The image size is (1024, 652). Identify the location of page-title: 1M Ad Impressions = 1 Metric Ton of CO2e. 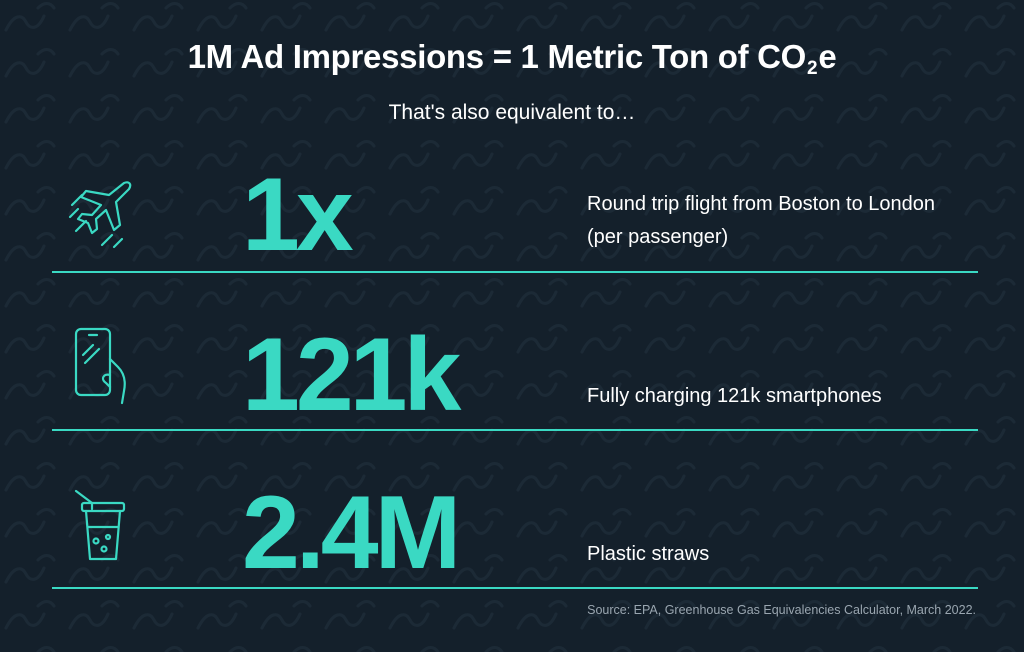
(512, 58).